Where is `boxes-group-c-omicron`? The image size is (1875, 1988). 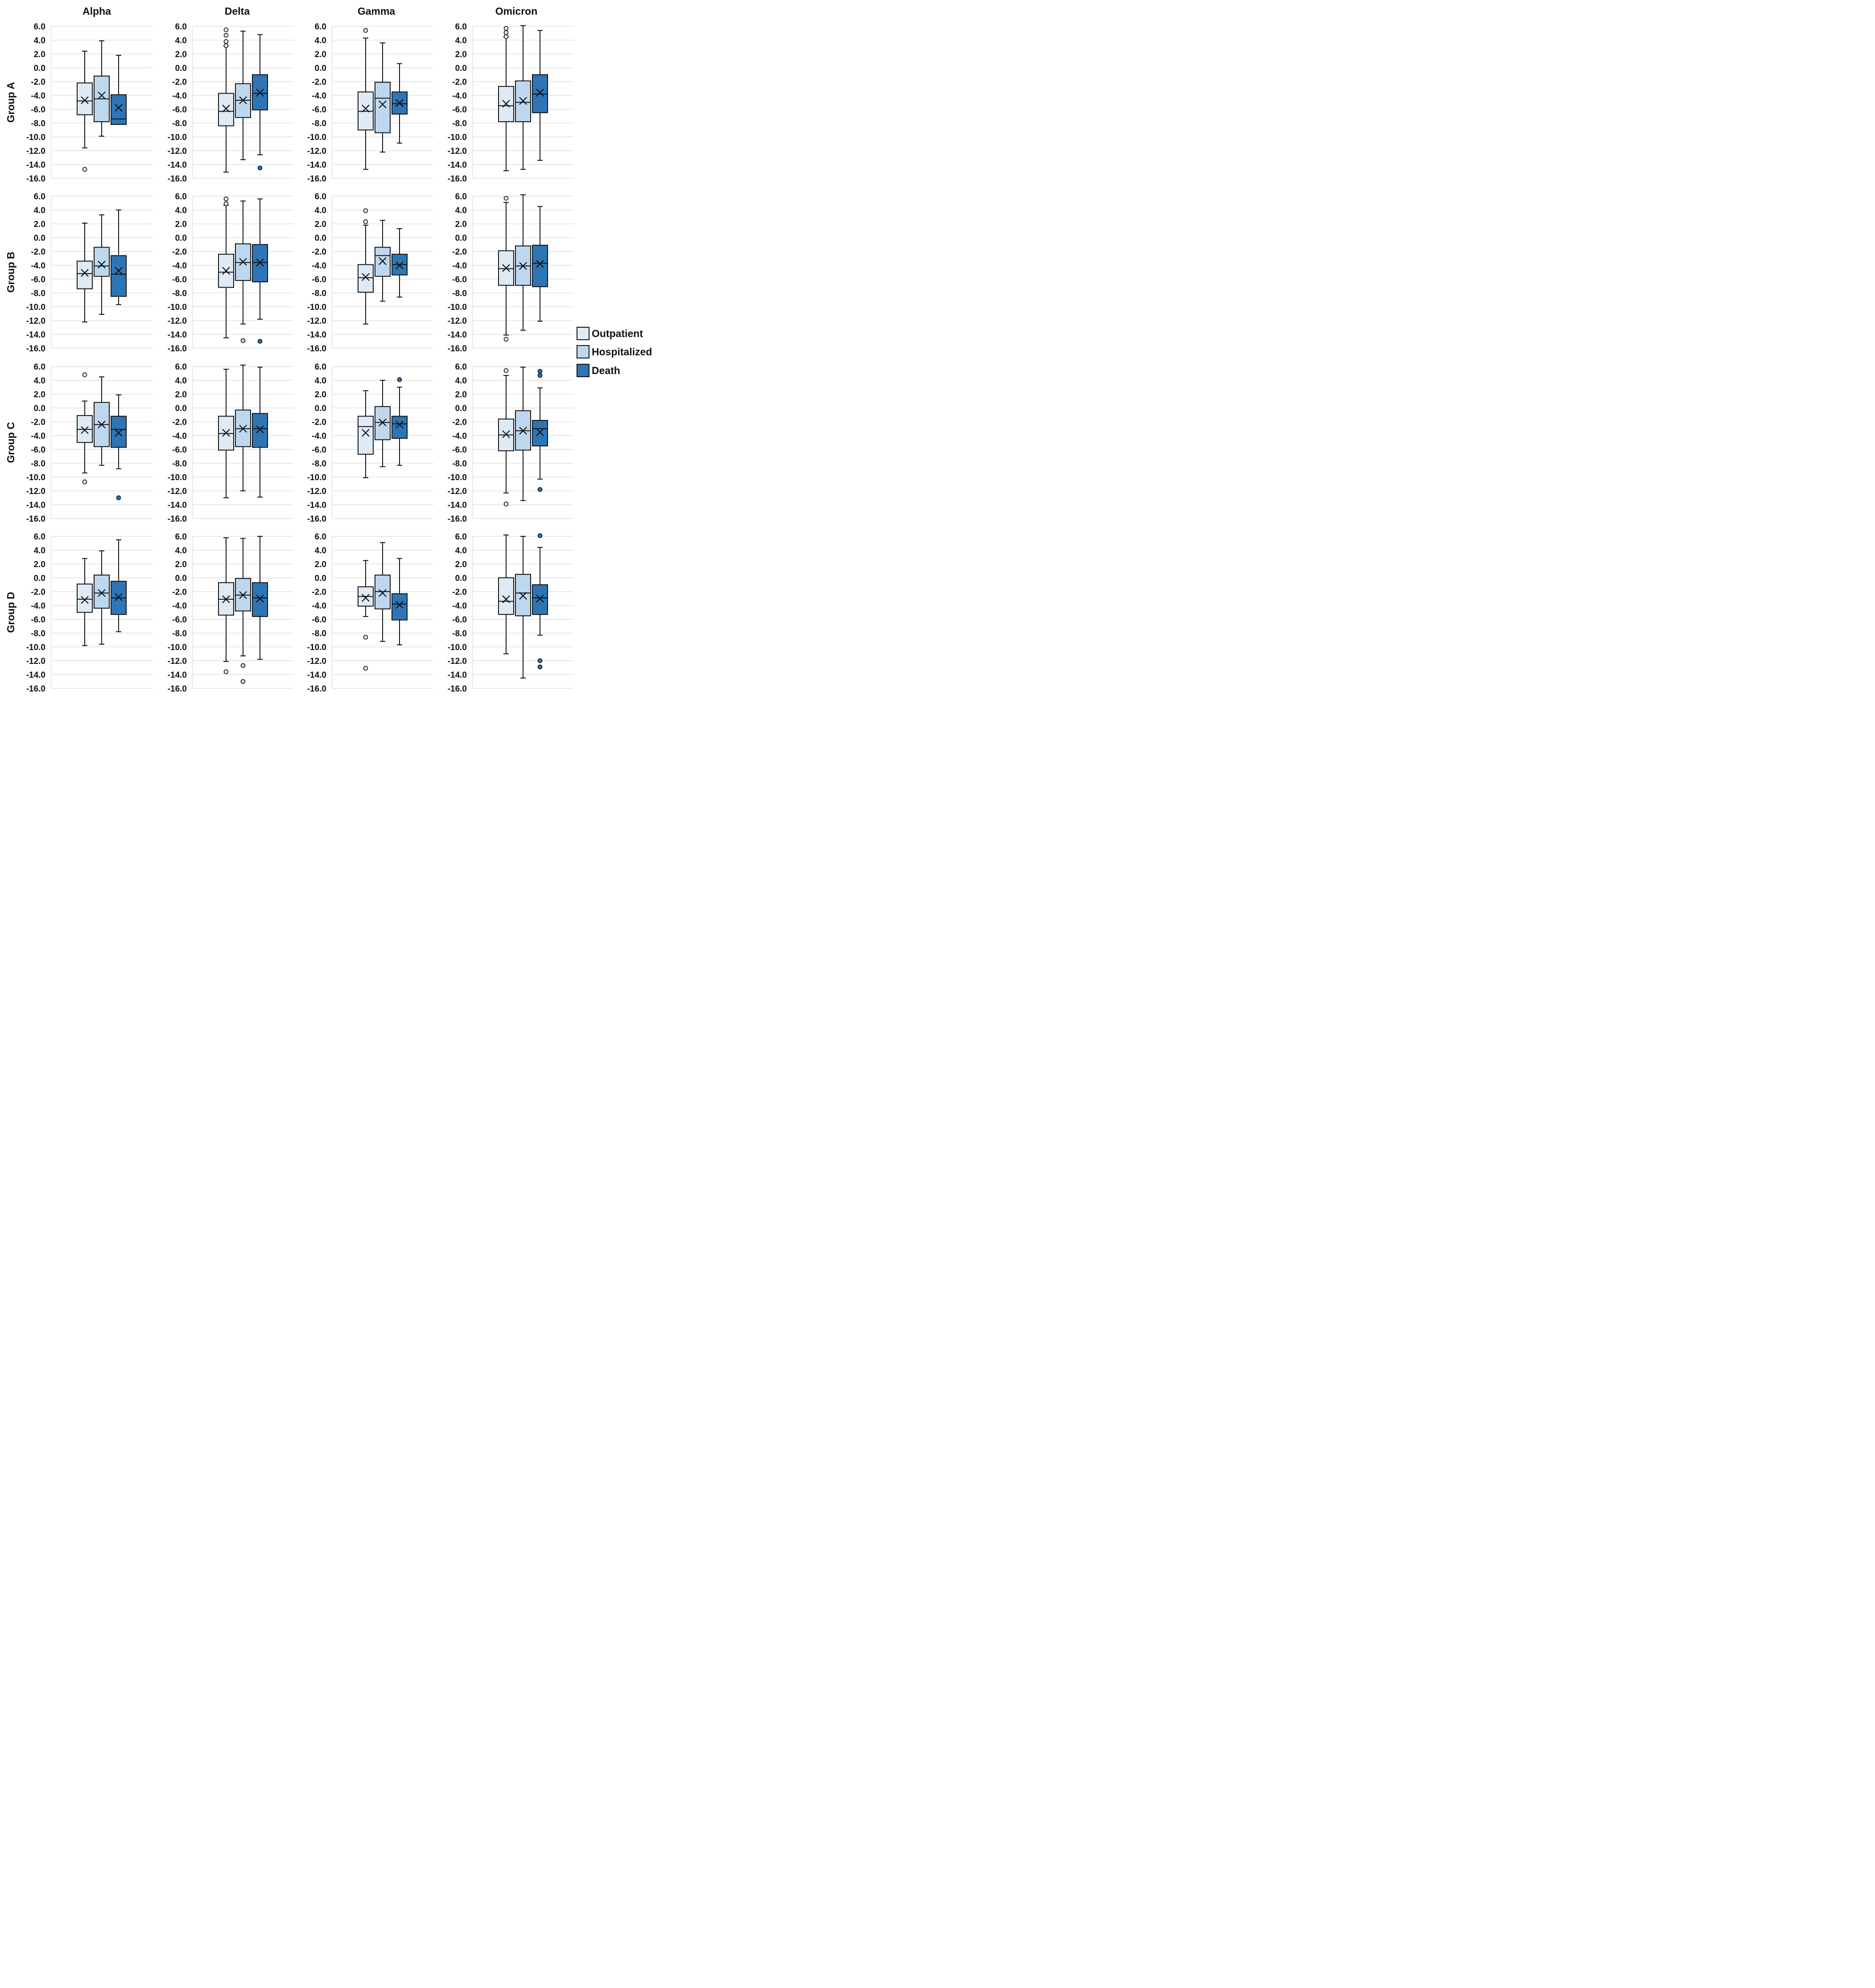 boxes-group-c-omicron is located at coordinates (523, 436).